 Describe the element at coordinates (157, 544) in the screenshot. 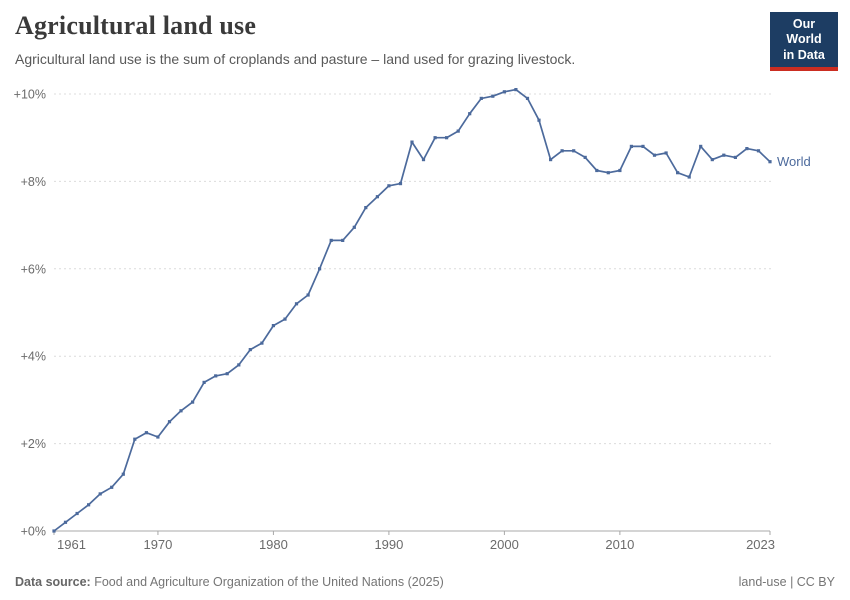

I see `x-axis-label: 1970` at that location.